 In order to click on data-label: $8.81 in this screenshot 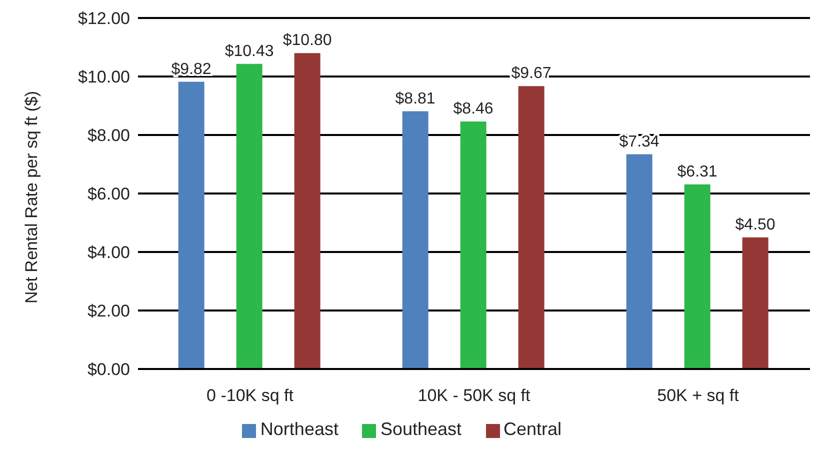, I will do `click(415, 99)`.